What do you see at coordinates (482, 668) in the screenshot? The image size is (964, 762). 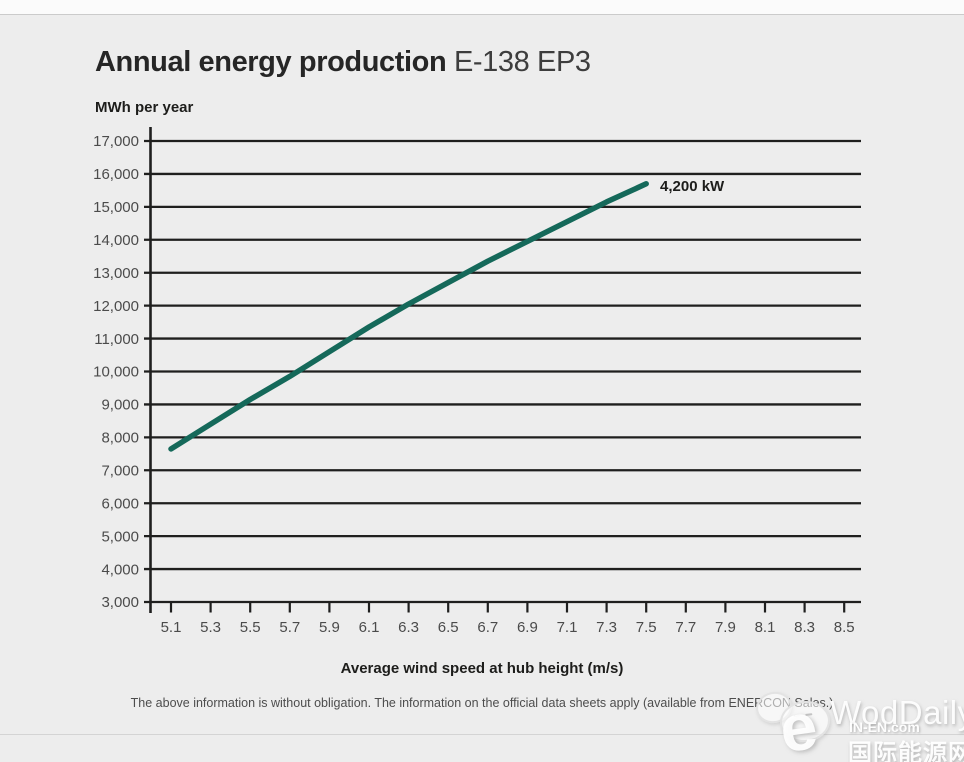 I see `x-axis-title: Average wind speed at hub height (m/s)` at bounding box center [482, 668].